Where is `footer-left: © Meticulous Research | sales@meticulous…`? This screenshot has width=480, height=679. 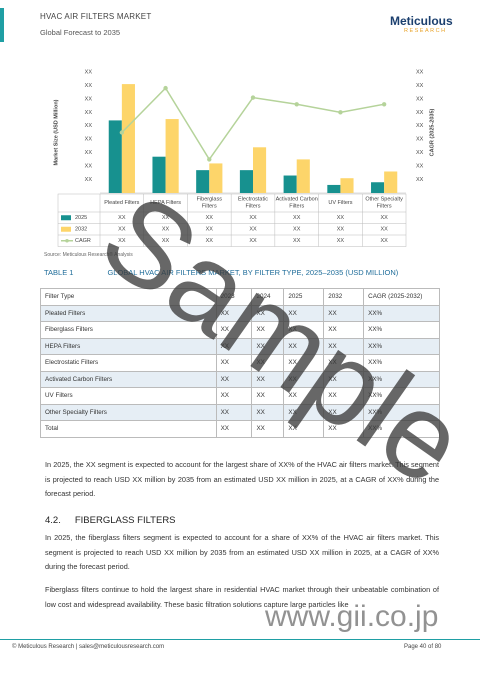
footer-left: © Meticulous Research | sales@meticulous… is located at coordinates (88, 647).